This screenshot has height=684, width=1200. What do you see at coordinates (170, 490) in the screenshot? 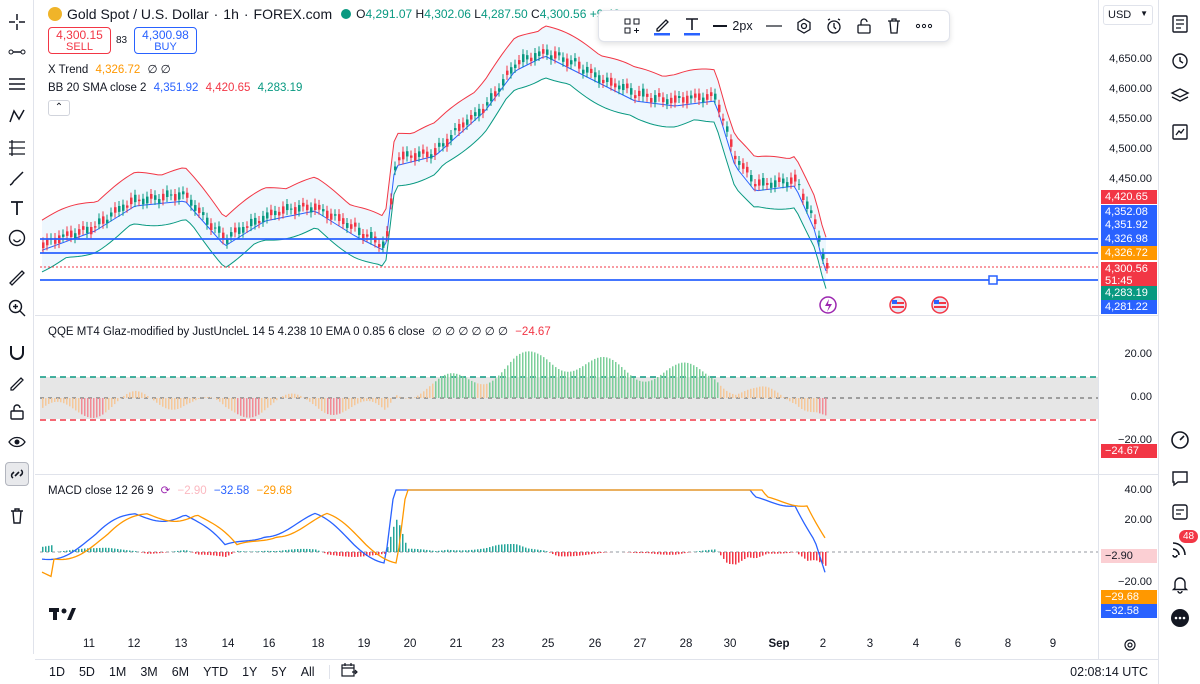
I see `macd-legend: MACD close 12 26 9 ⟳ −2.90 −32.58 −29.68` at bounding box center [170, 490].